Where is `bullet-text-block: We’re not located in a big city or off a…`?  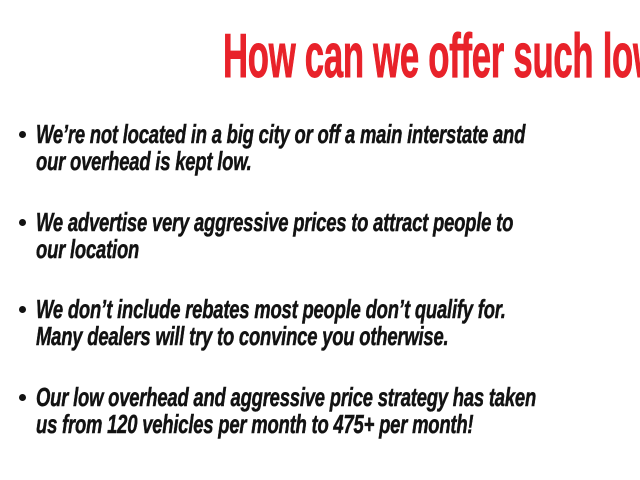 bullet-text-block: We’re not located in a big city or off a… is located at coordinates (327, 147).